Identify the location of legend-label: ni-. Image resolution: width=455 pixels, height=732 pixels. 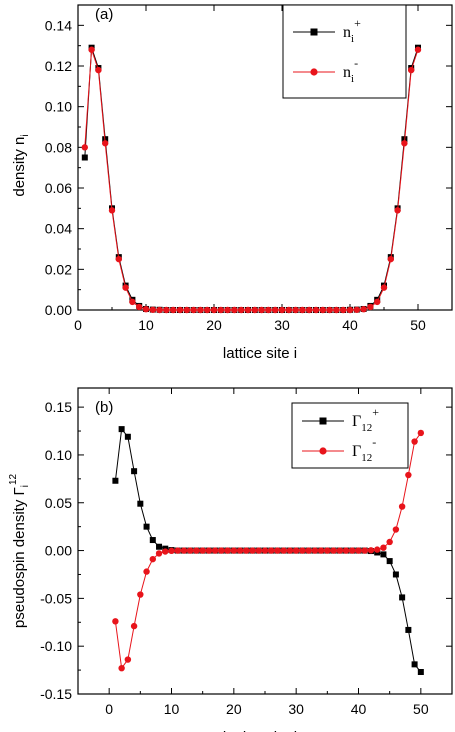
(350, 70).